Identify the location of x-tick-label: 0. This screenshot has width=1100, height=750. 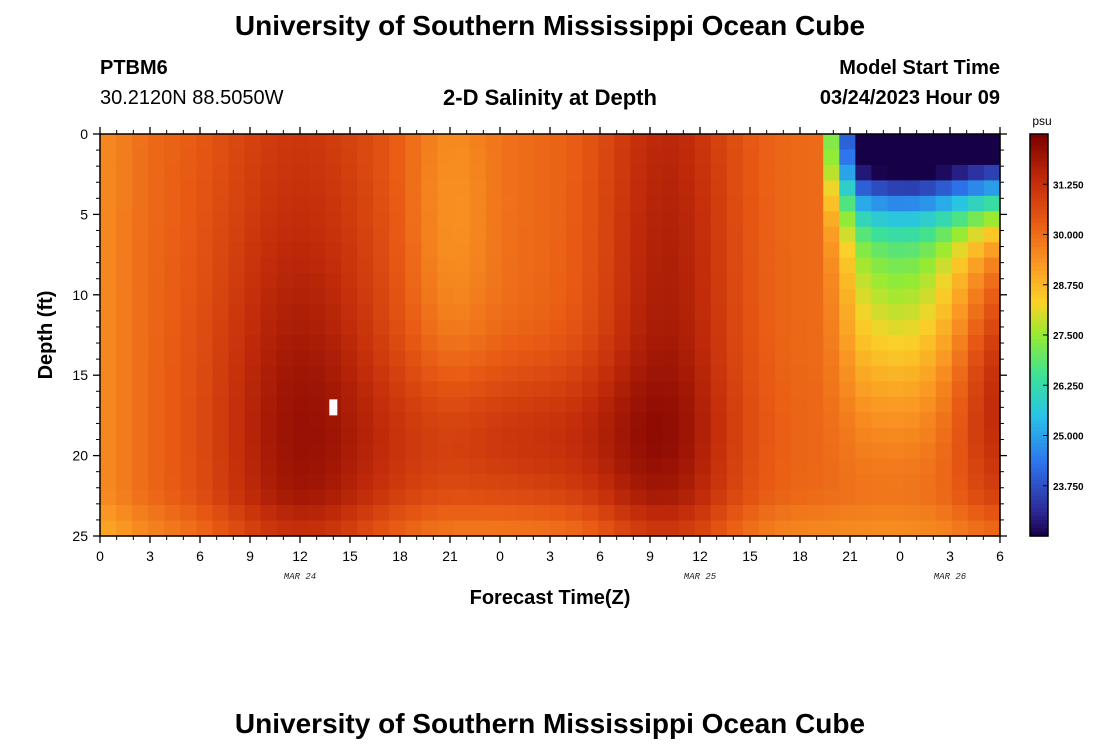
(900, 556).